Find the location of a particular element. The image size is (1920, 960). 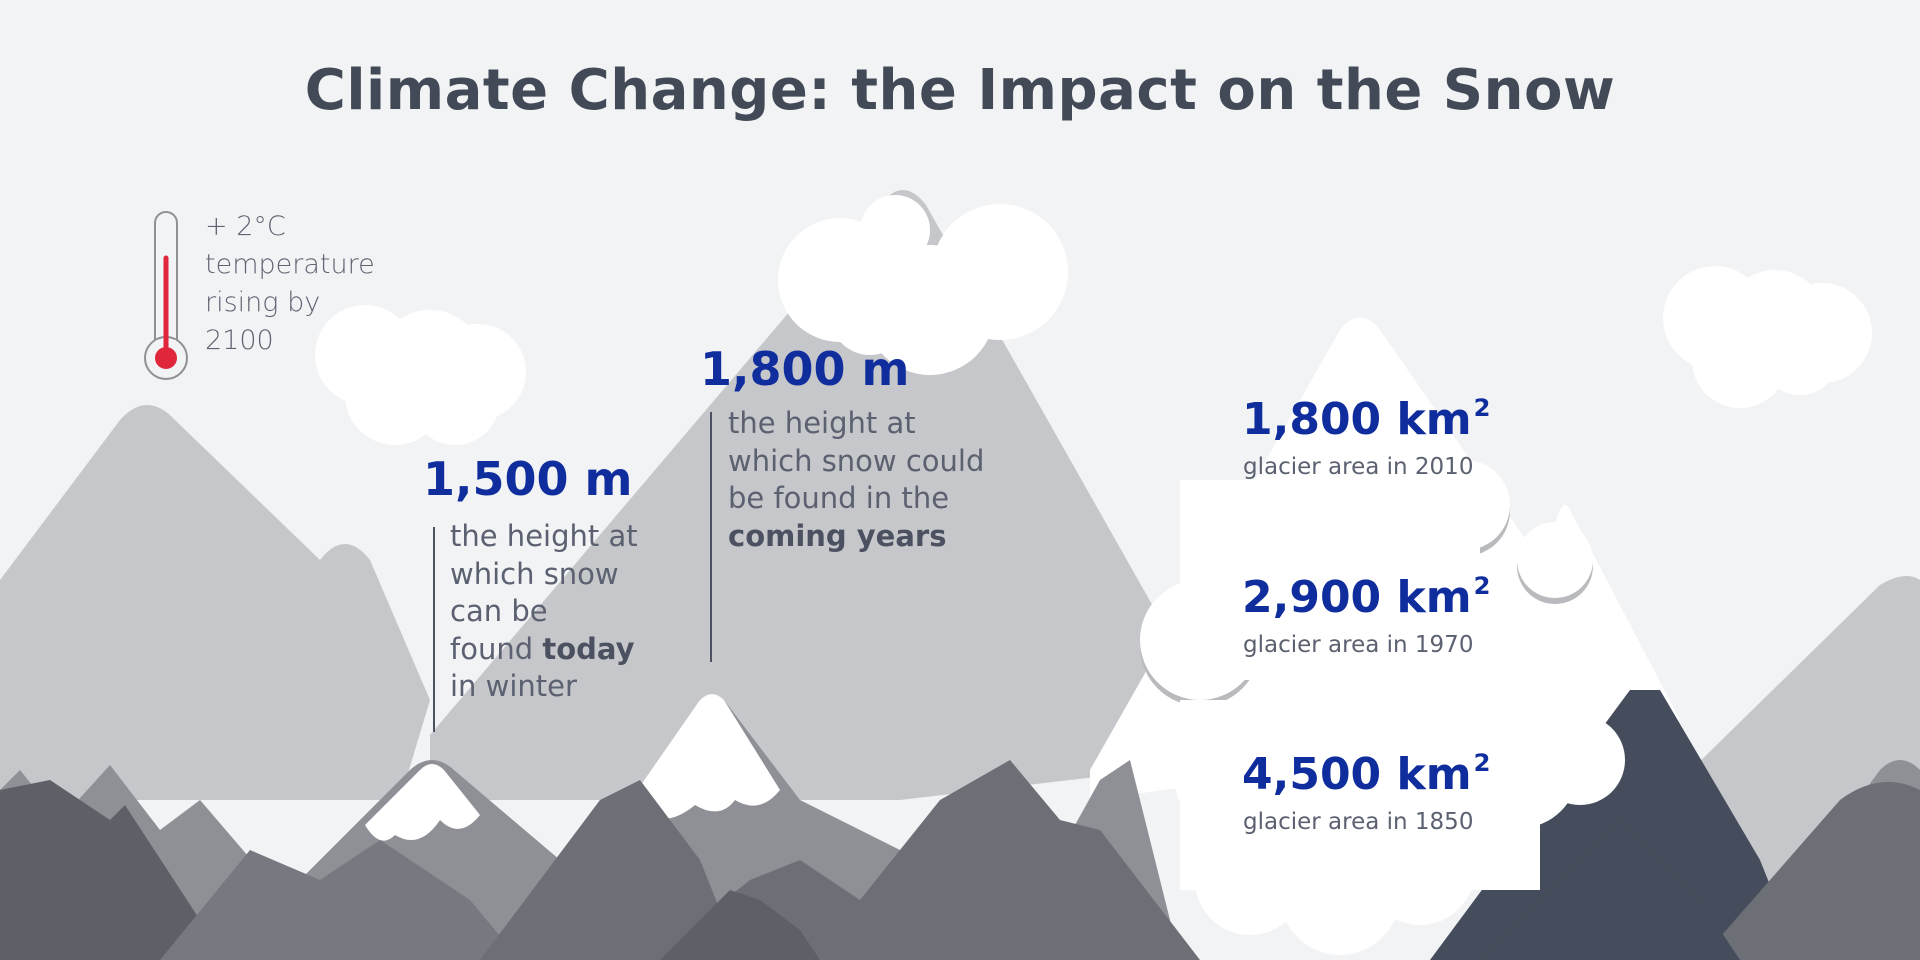

desc-line: can be is located at coordinates (499, 611).